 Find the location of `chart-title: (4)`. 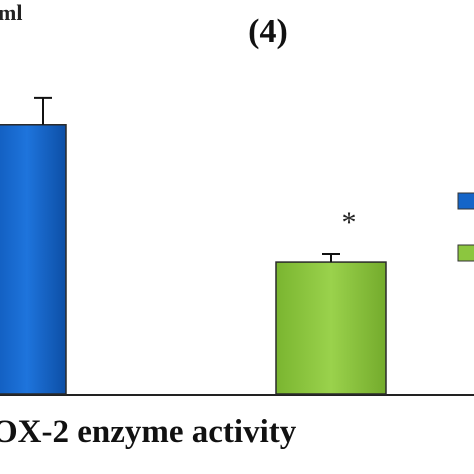

chart-title: (4) is located at coordinates (268, 31).